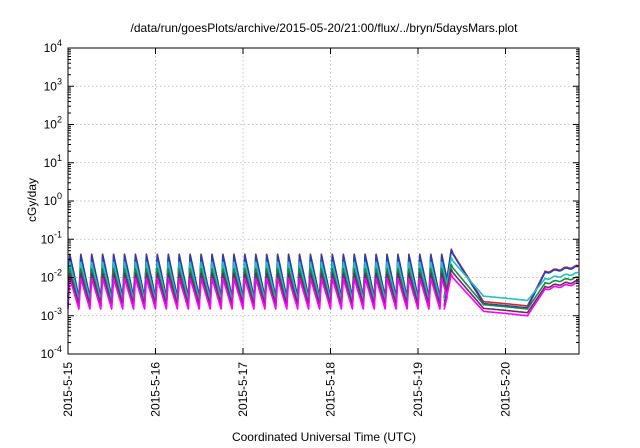 This screenshot has height=448, width=640. Describe the element at coordinates (51, 276) in the screenshot. I see `y-tick-label: 10⁻²` at that location.